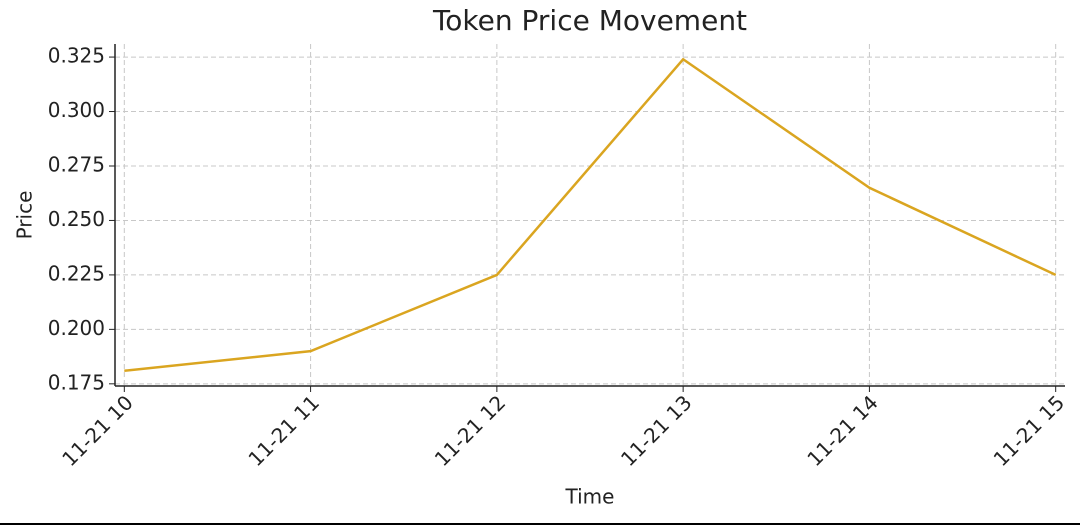  Describe the element at coordinates (470, 430) in the screenshot. I see `x-tick-label: 11-21 12` at that location.